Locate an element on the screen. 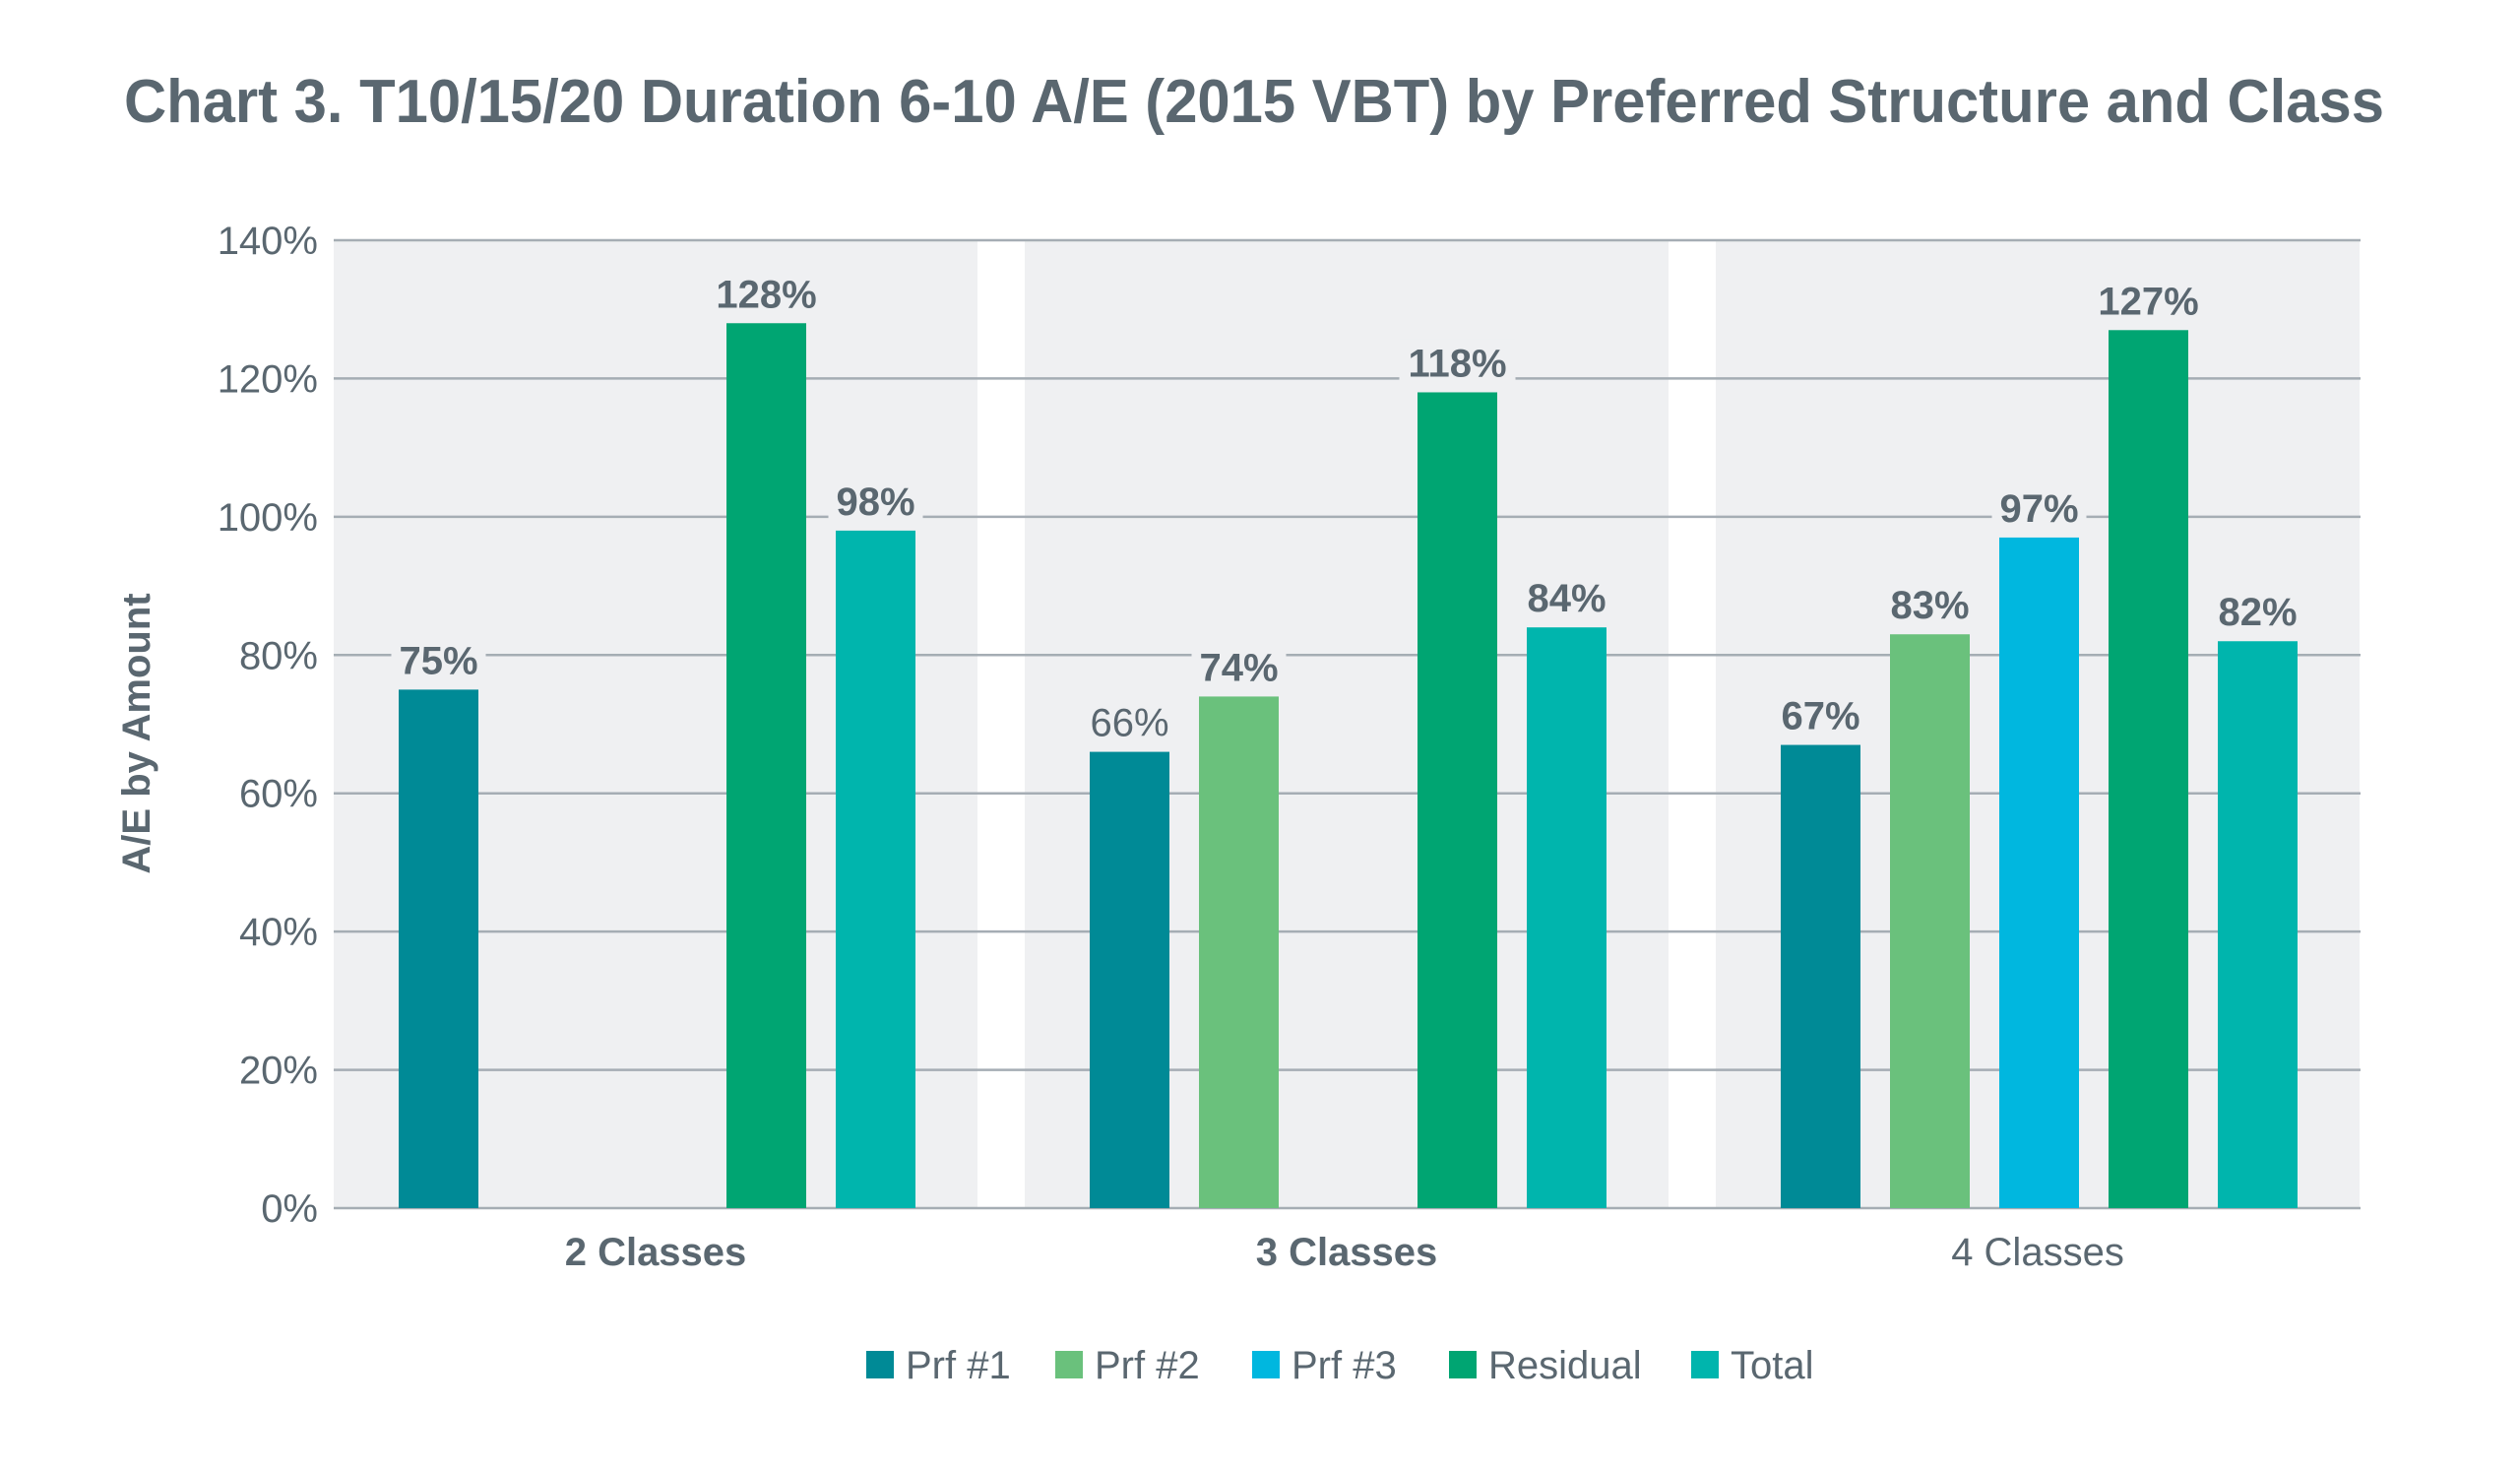 The image size is (2520, 1472). legend: Prf #1 Prf #2 Prf #3 Residual Total is located at coordinates (1340, 1365).